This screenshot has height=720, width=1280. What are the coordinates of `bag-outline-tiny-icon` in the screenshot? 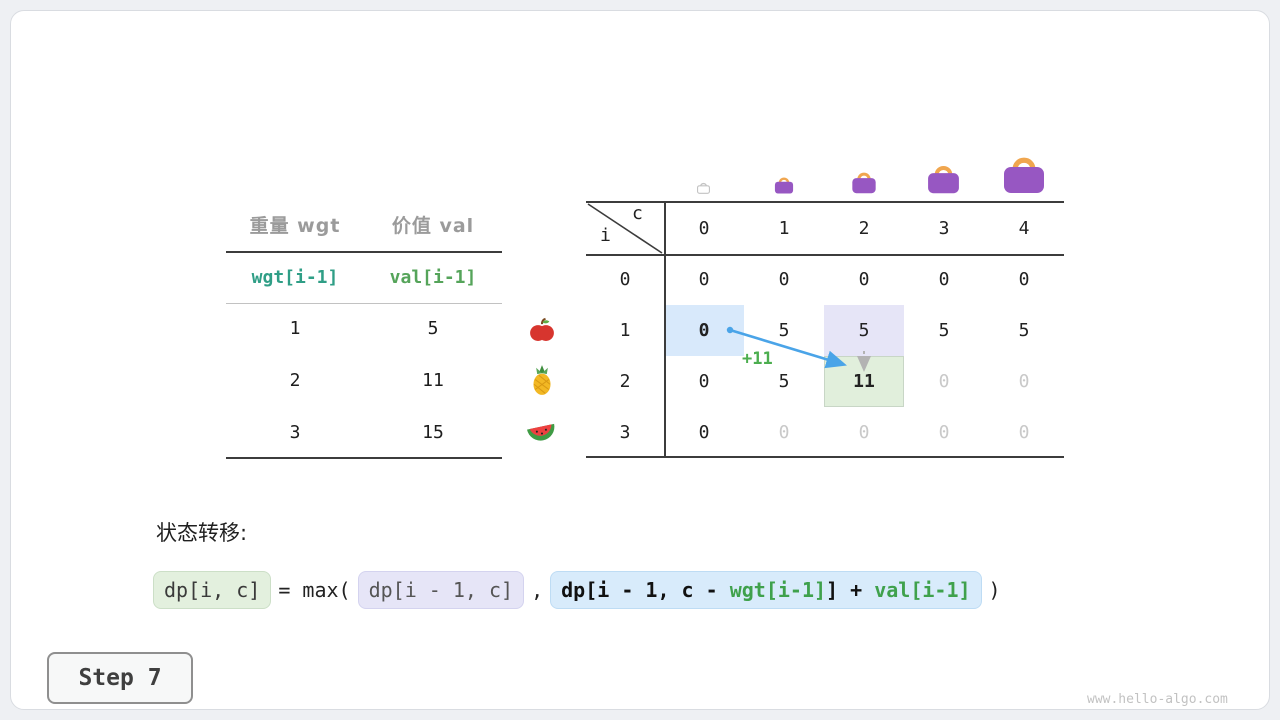 It's located at (703, 187).